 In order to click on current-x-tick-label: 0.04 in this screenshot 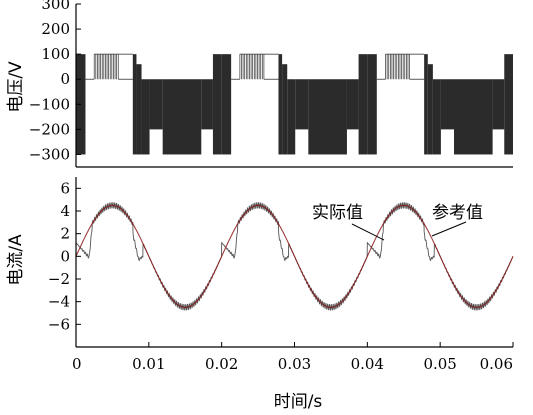, I will do `click(367, 364)`.